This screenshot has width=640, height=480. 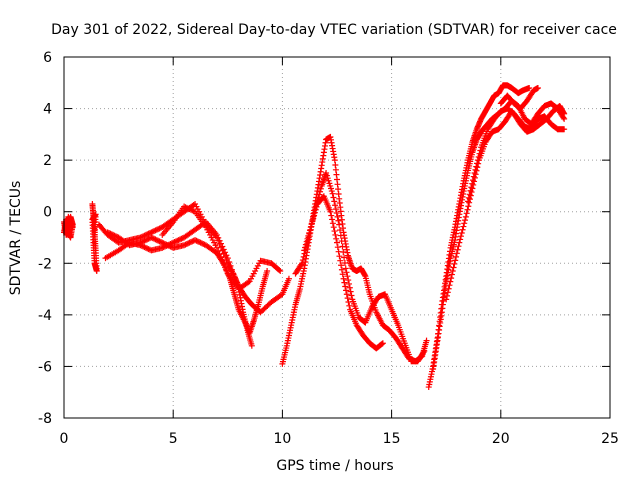 I want to click on x-tick-label: 15, so click(x=392, y=439).